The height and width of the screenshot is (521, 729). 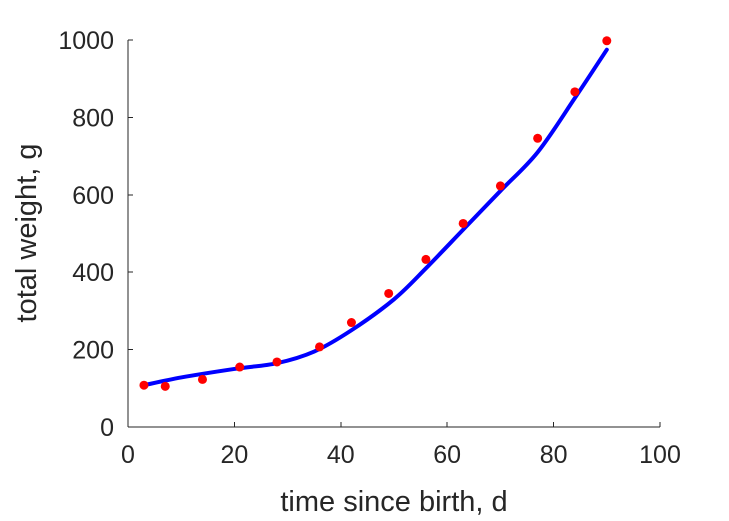 What do you see at coordinates (107, 428) in the screenshot?
I see `y-tick-label: 0` at bounding box center [107, 428].